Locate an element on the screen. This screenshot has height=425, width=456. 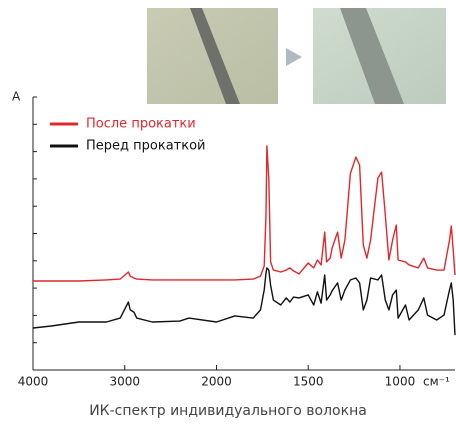
legend-text: Перед прокаткой is located at coordinates (146, 146).